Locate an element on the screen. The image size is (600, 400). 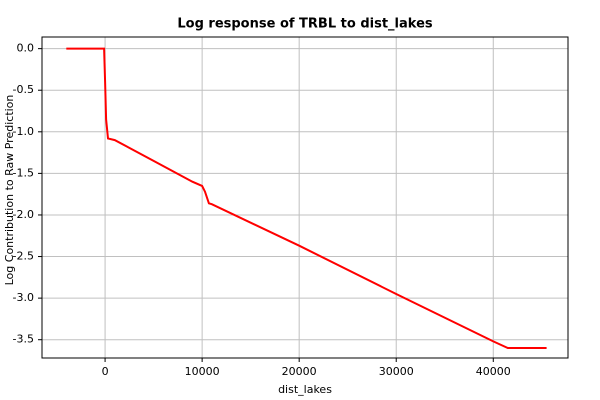
x-tick-label: 30000 is located at coordinates (396, 371).